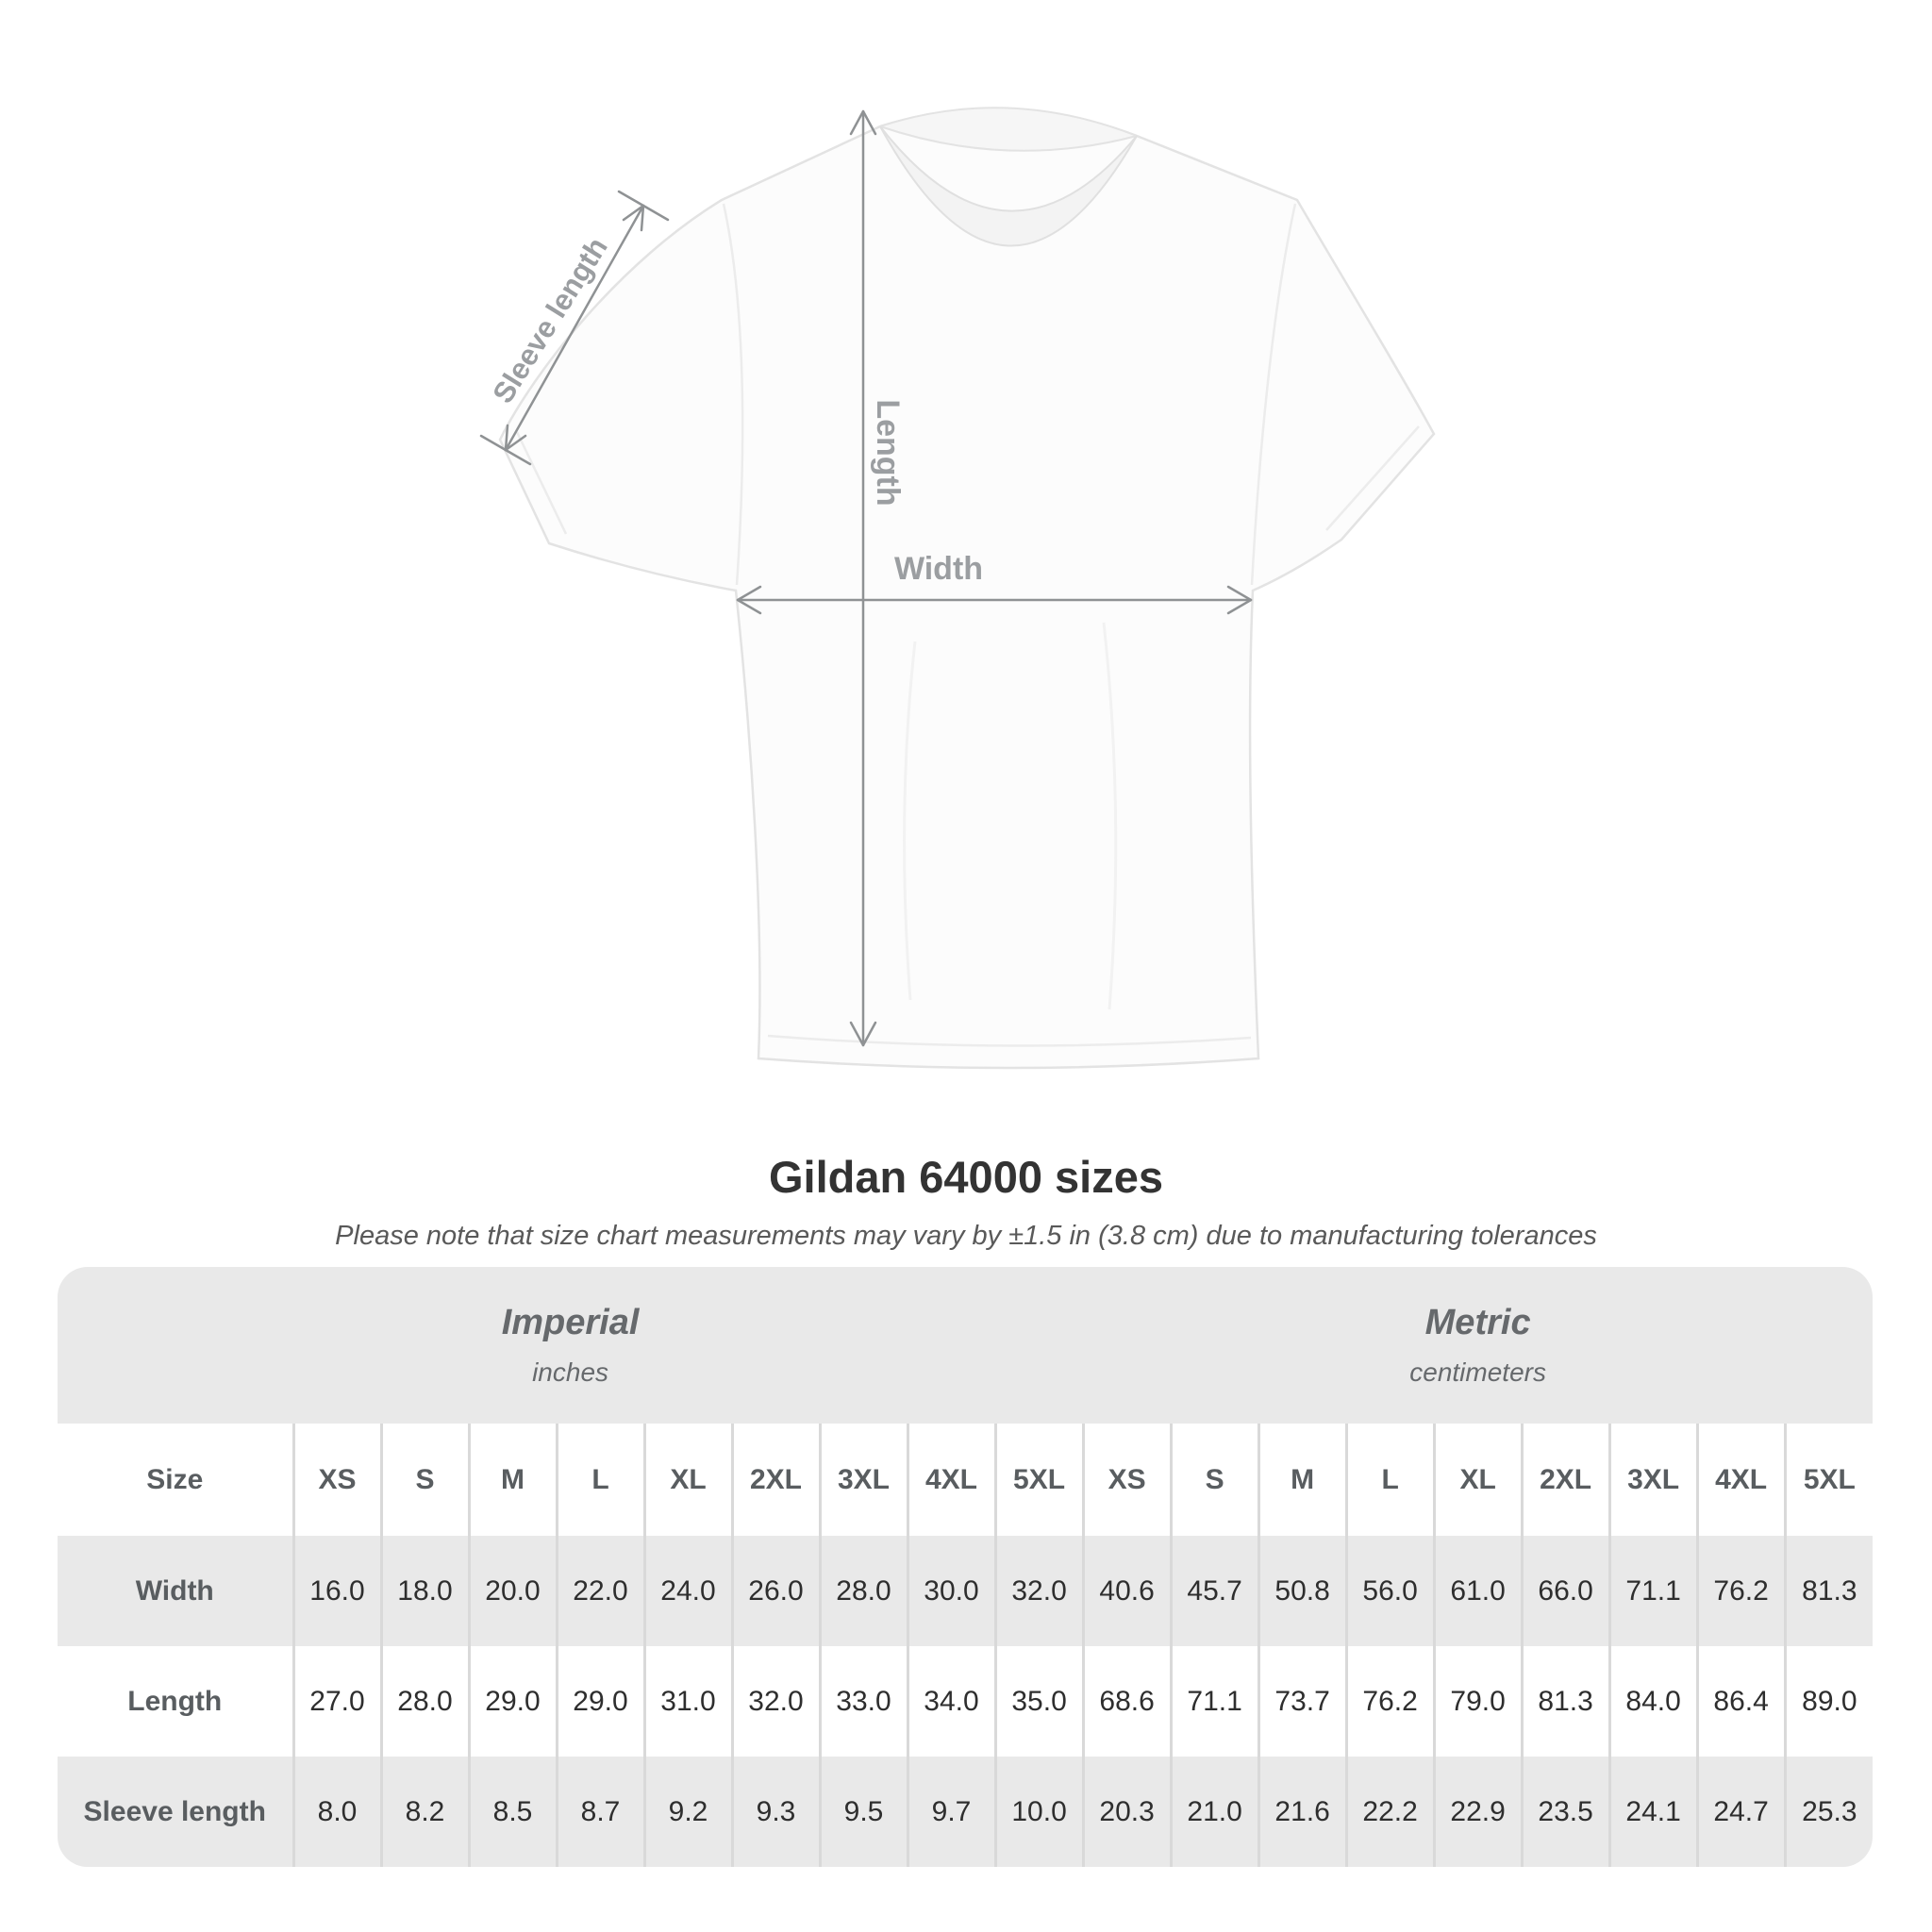  Describe the element at coordinates (966, 1177) in the screenshot. I see `page-title: Gildan 64000 sizes` at that location.